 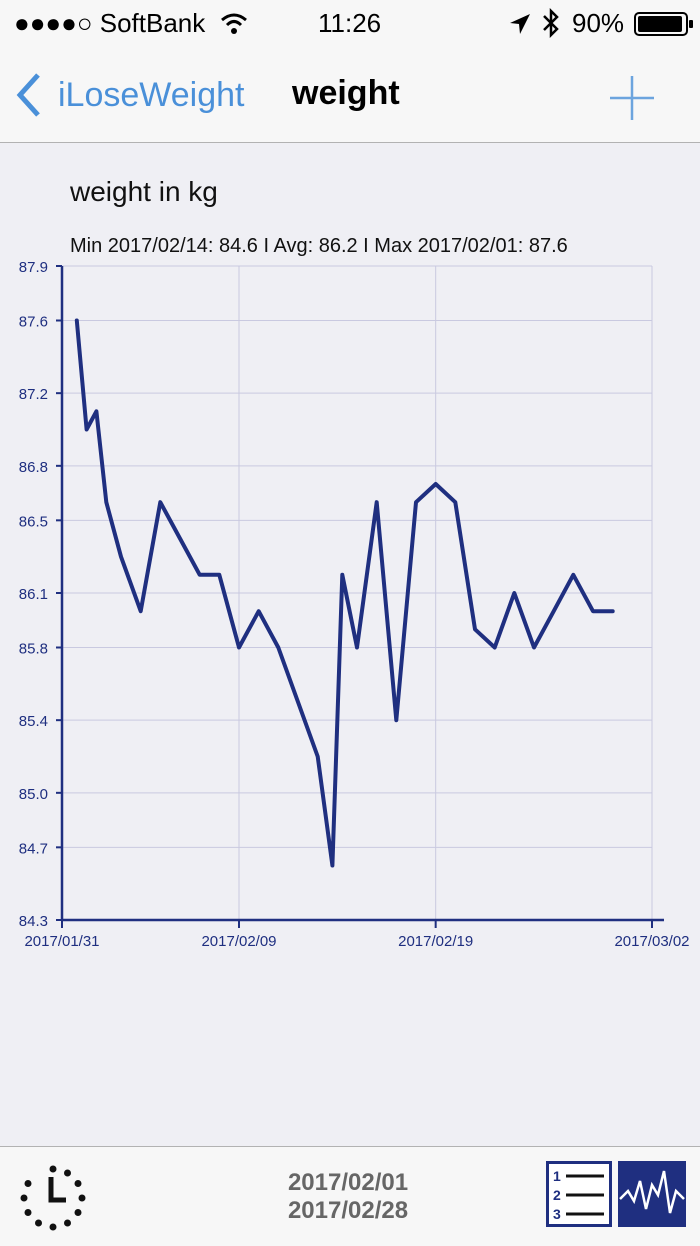 I want to click on range-end: 2017/02/28, so click(x=348, y=1210).